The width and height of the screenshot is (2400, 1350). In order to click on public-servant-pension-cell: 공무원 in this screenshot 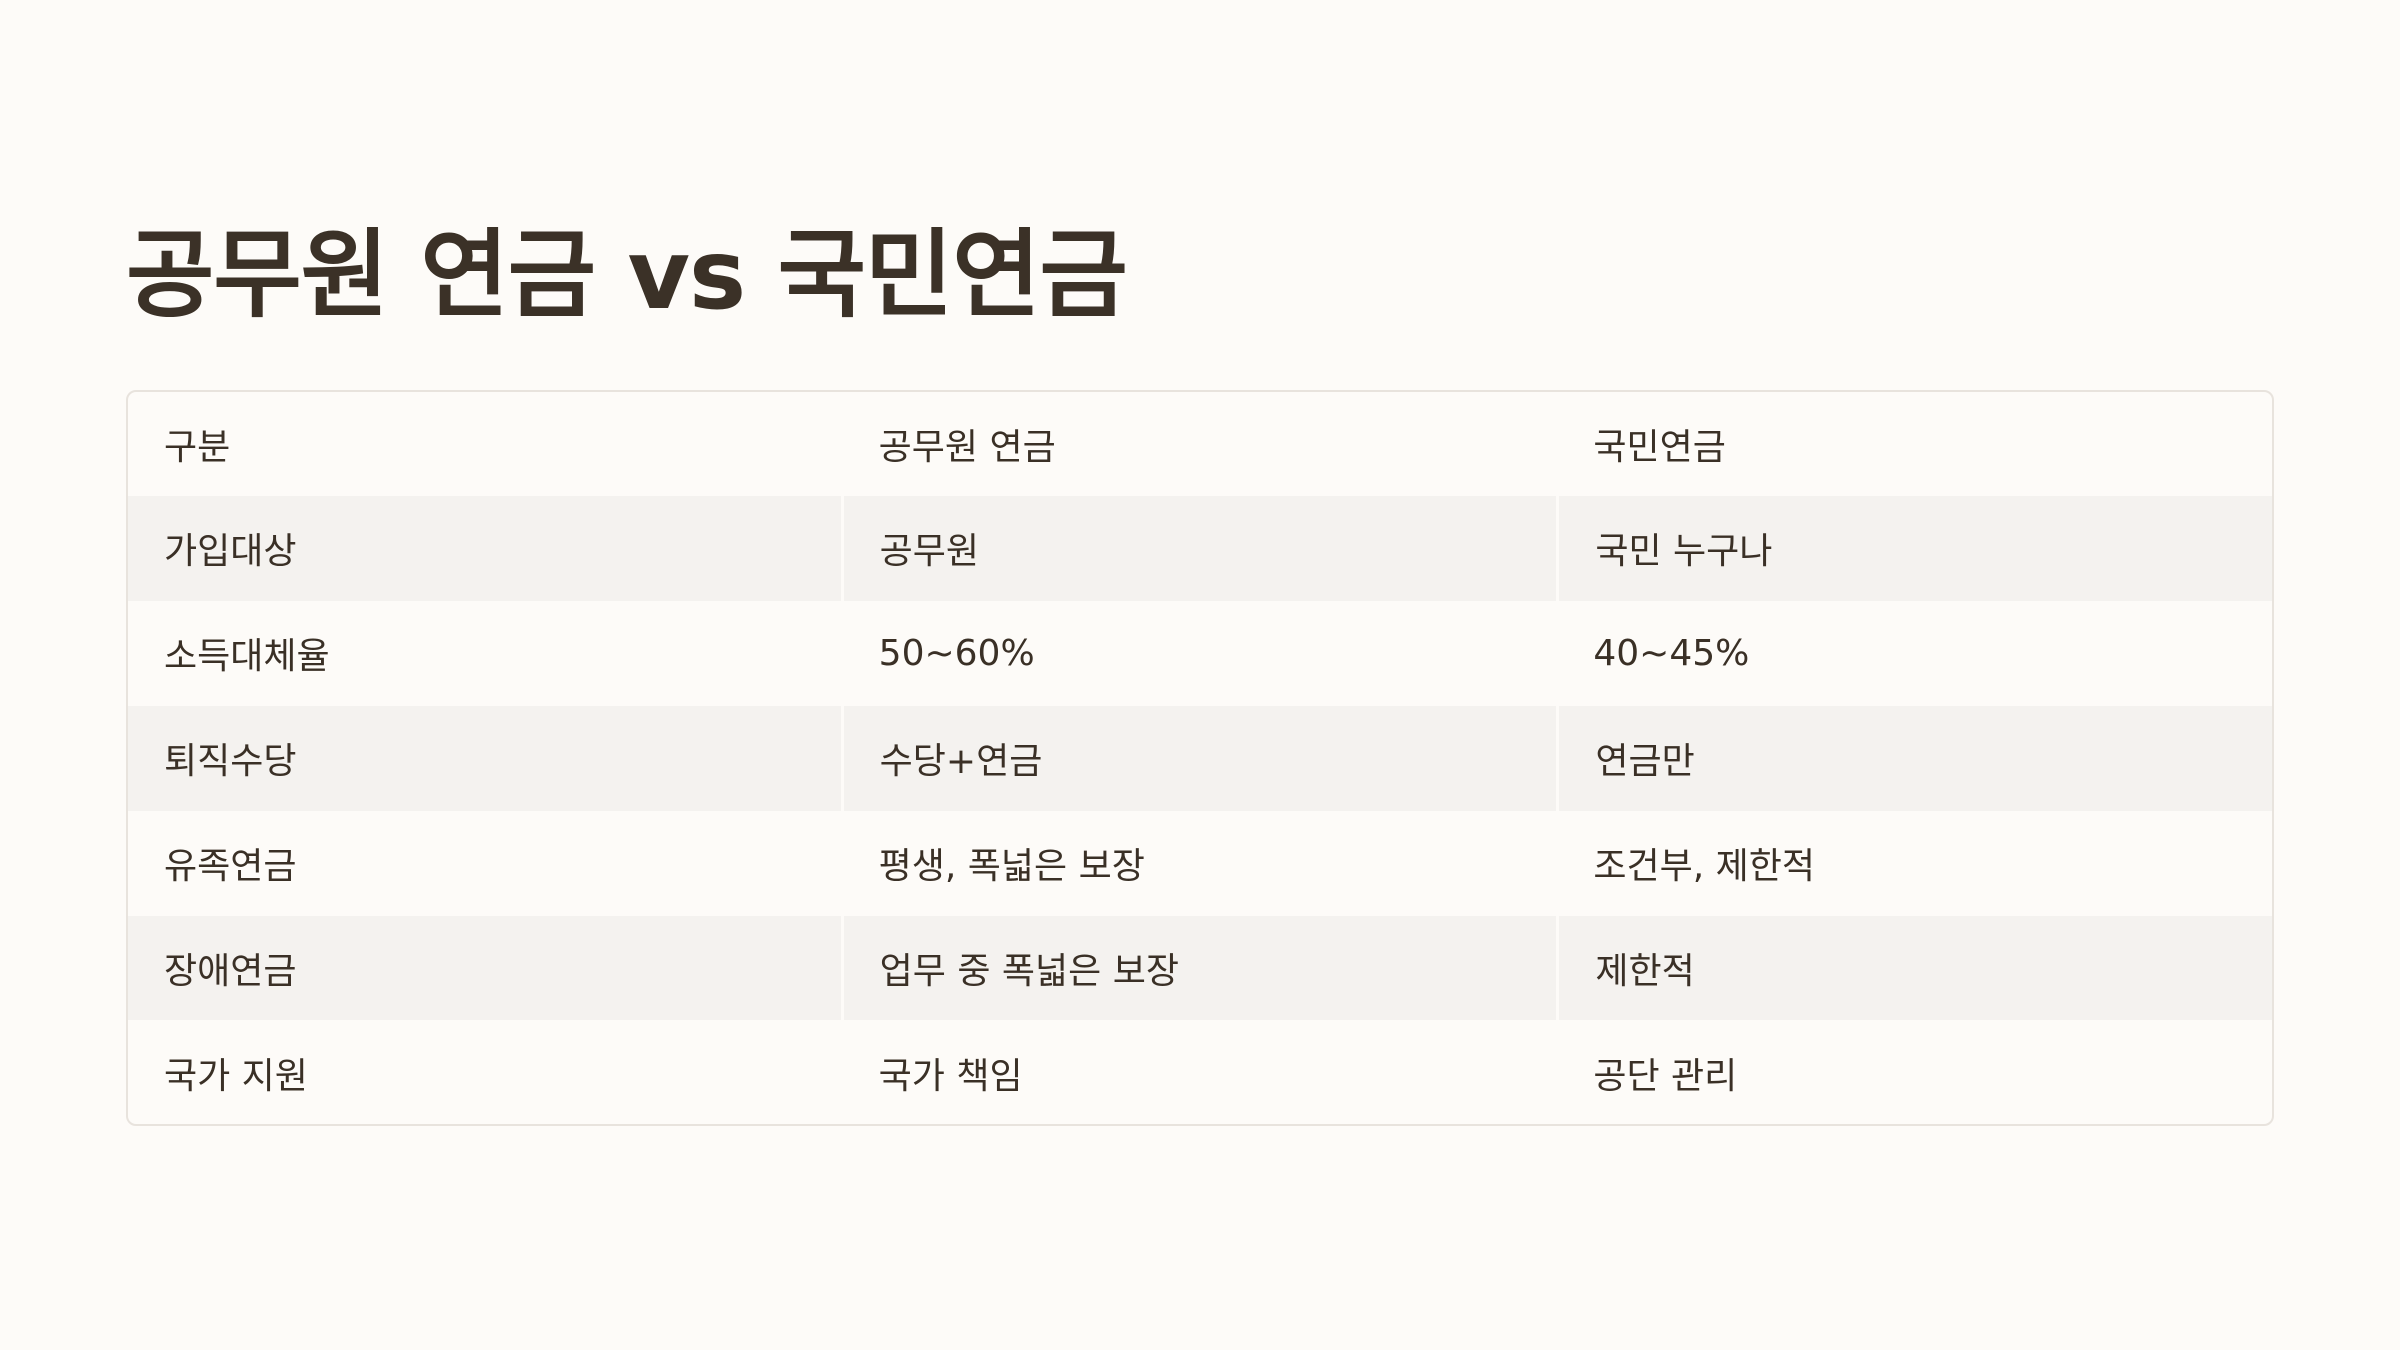, I will do `click(1198, 548)`.